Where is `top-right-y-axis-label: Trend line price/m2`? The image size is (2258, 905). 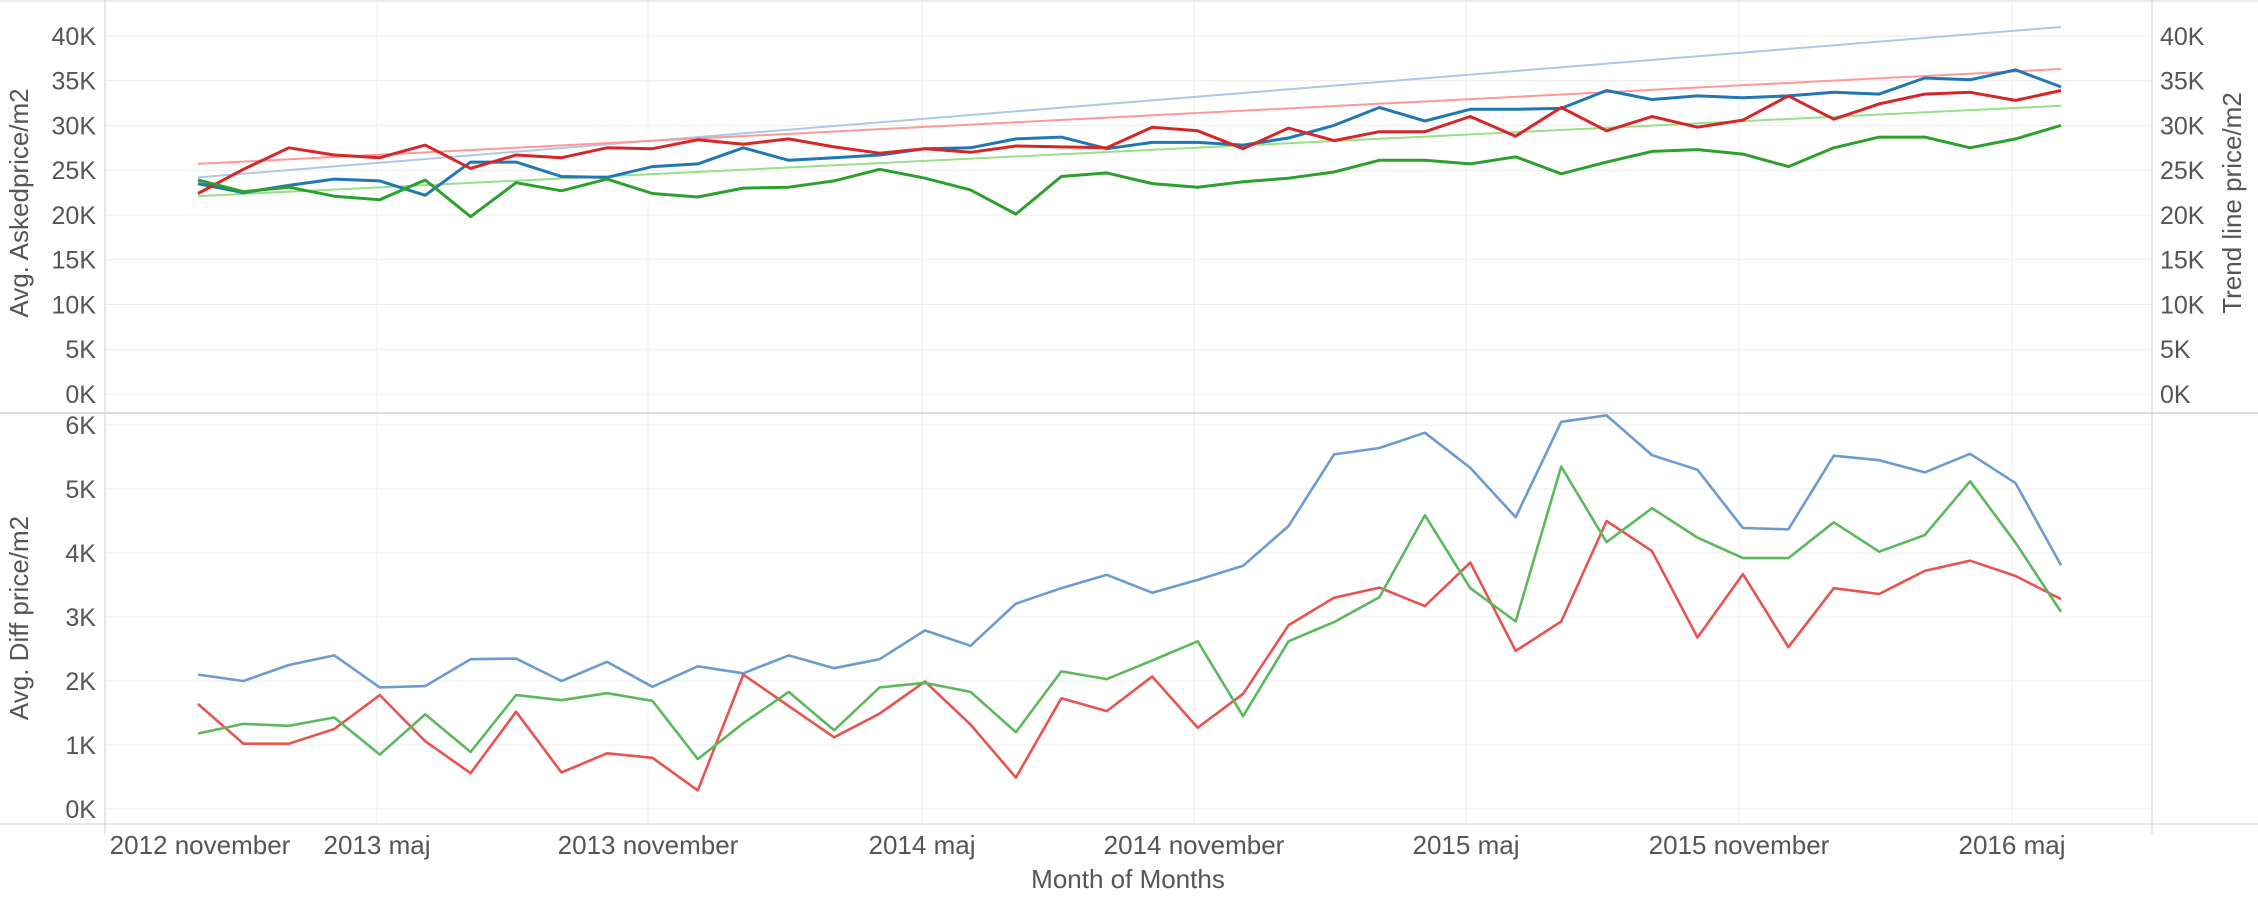 top-right-y-axis-label: Trend line price/m2 is located at coordinates (2232, 203).